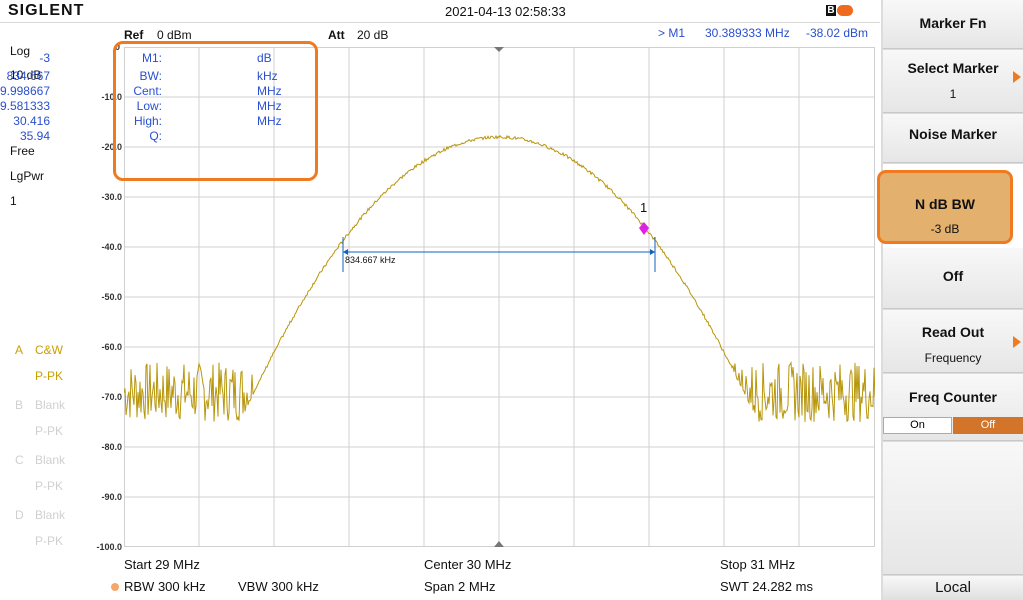 The image size is (1023, 600). I want to click on toggle-off: Off, so click(988, 425).